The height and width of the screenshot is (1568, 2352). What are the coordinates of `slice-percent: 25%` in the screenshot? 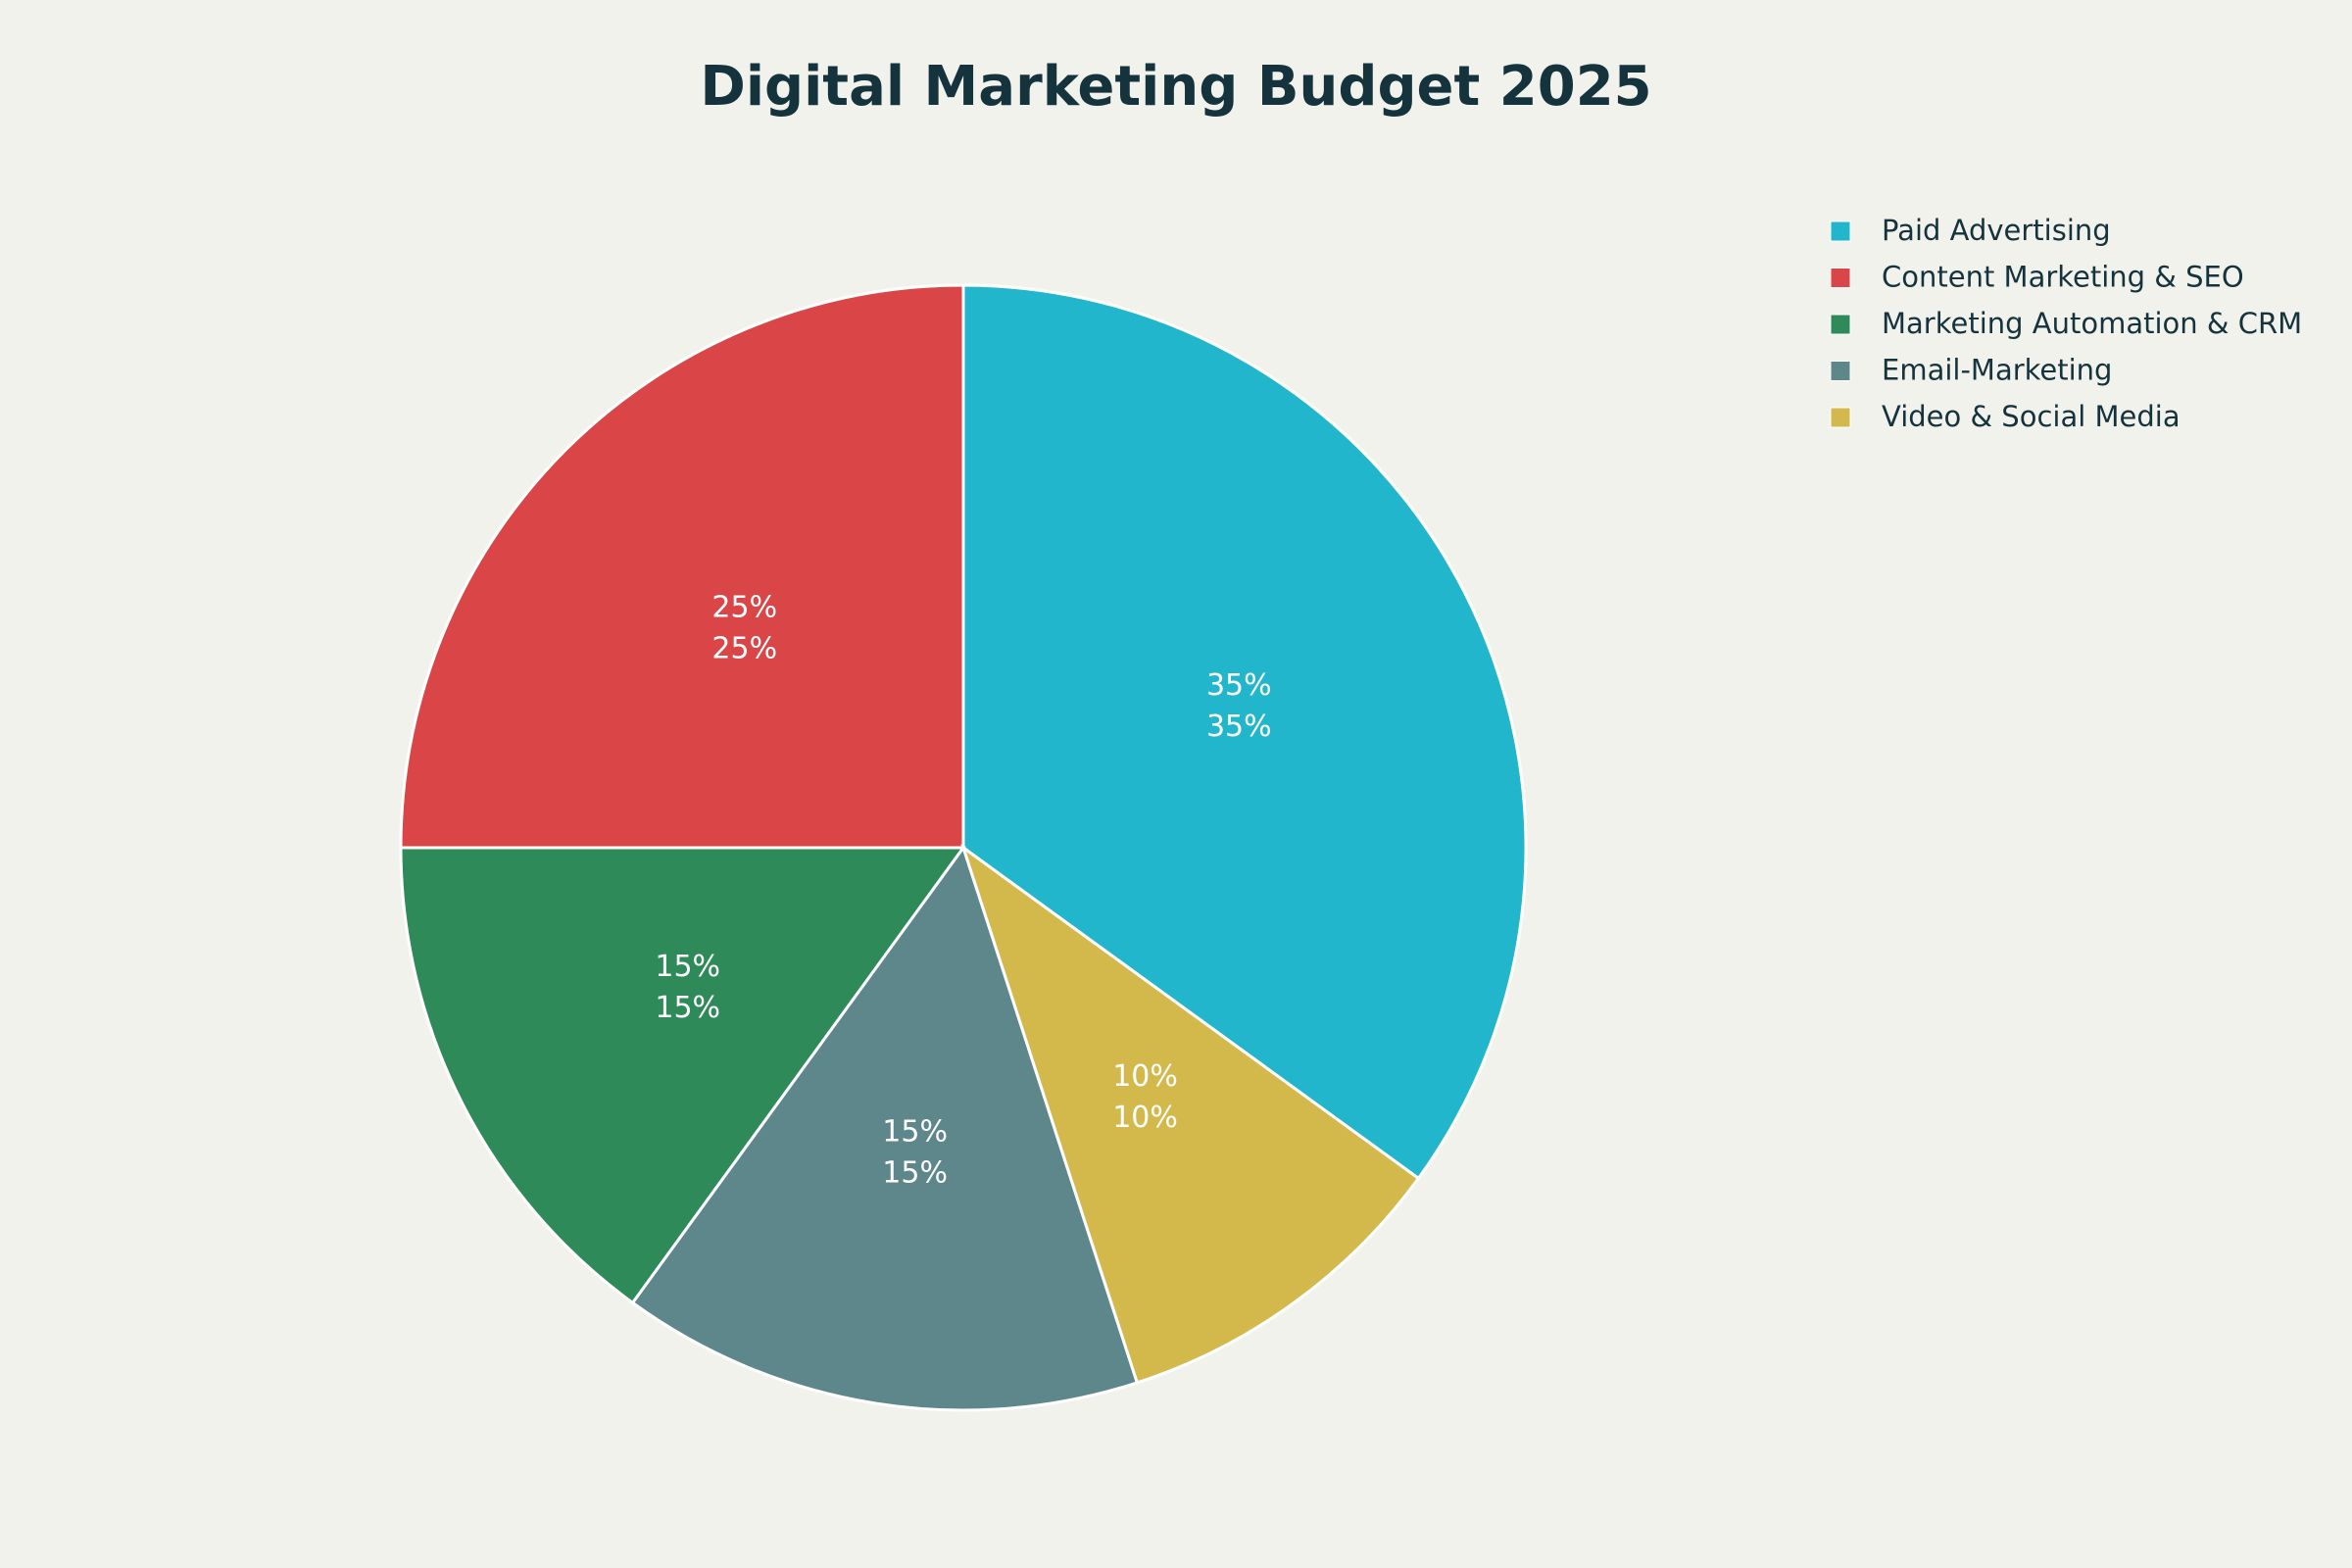 It's located at (744, 648).